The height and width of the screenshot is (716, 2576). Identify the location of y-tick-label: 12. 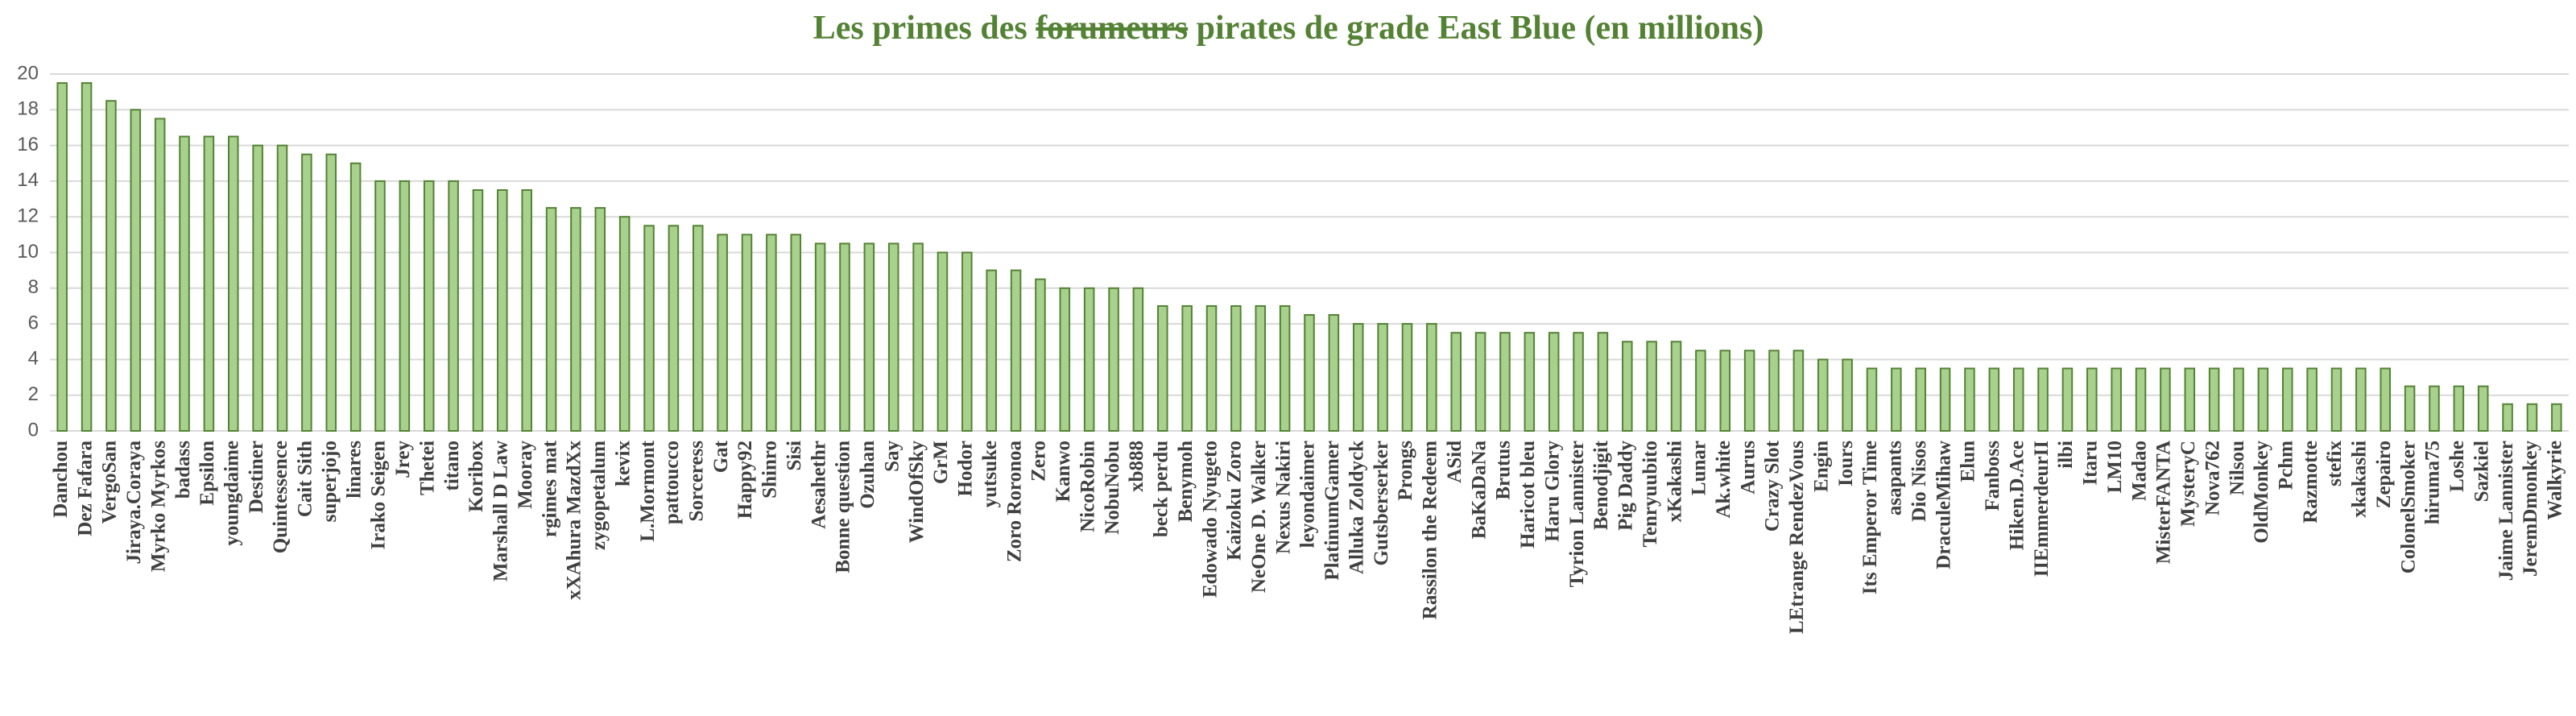
(28, 216).